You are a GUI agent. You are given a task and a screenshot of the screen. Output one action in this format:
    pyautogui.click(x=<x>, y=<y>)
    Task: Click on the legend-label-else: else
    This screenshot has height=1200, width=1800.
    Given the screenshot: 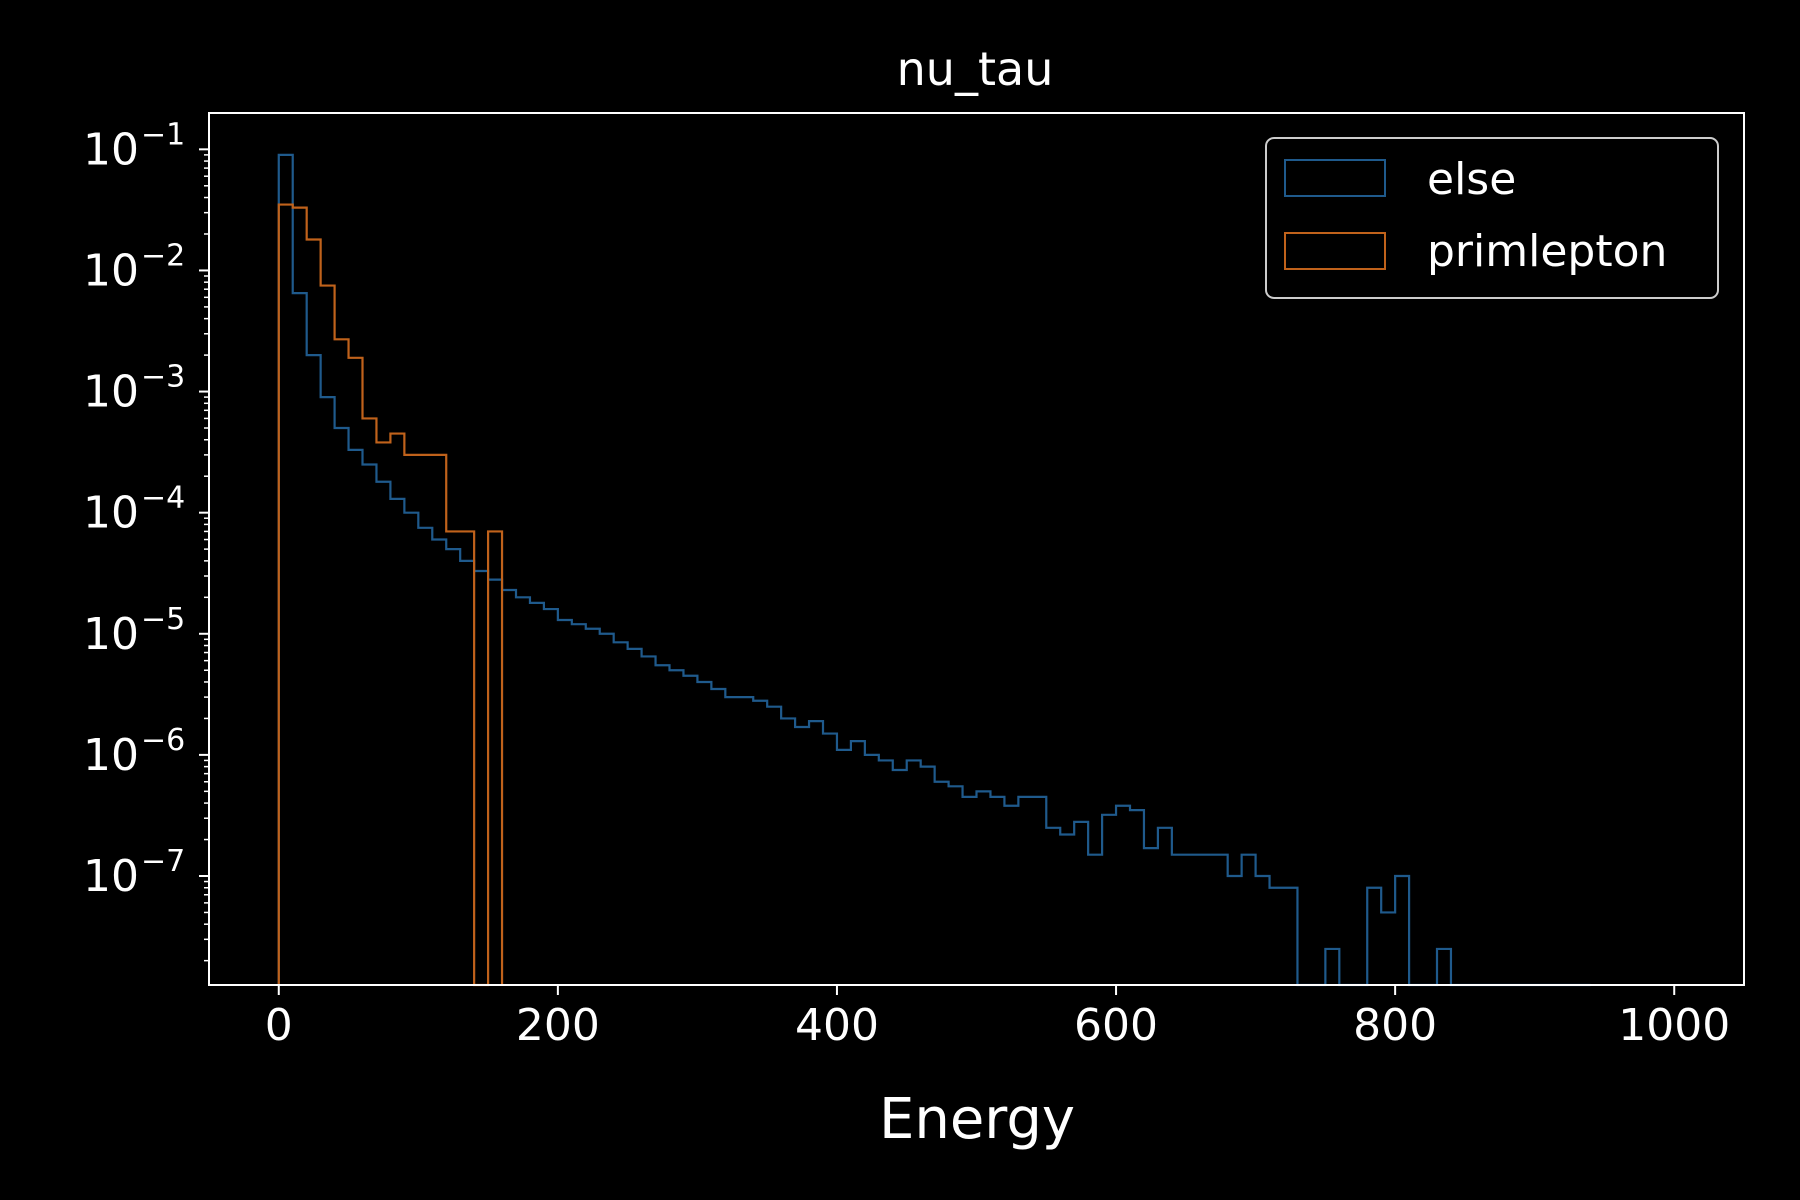 What is the action you would take?
    pyautogui.click(x=1471, y=179)
    